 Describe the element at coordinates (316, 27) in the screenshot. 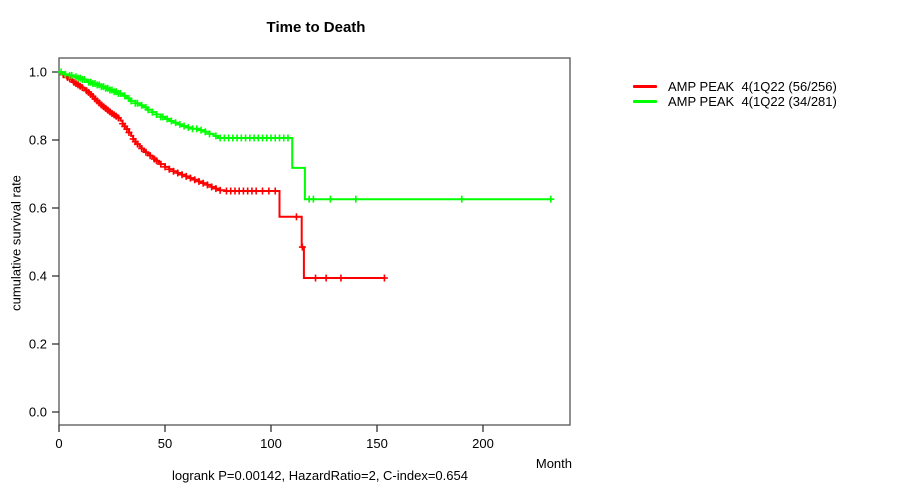

I see `chart-title: Time to Death` at that location.